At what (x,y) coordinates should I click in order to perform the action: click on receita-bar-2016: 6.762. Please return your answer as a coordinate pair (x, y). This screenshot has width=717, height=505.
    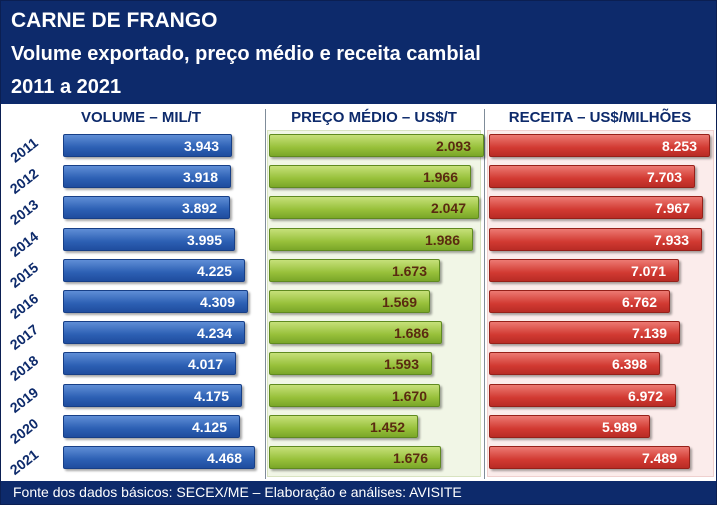
    Looking at the image, I should click on (579, 301).